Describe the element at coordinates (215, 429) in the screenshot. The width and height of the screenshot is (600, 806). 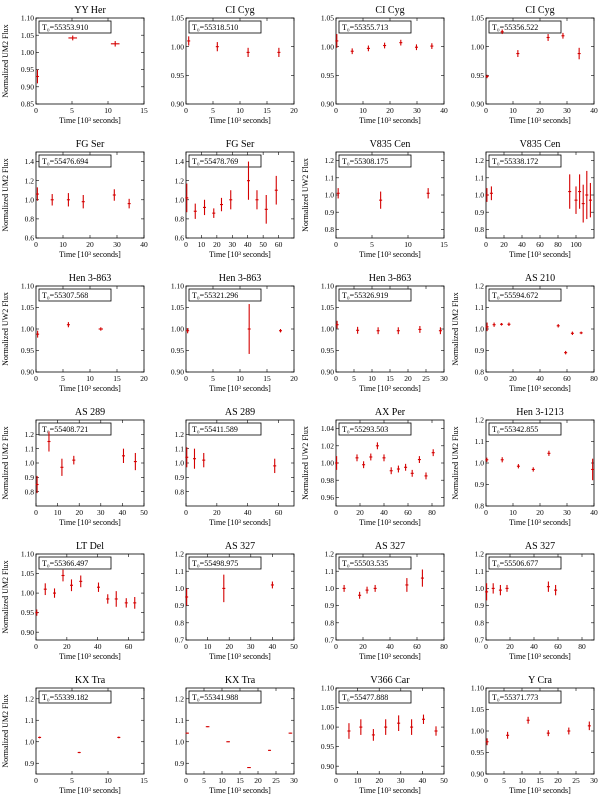
I see `t0-label: T₀=55411.589` at that location.